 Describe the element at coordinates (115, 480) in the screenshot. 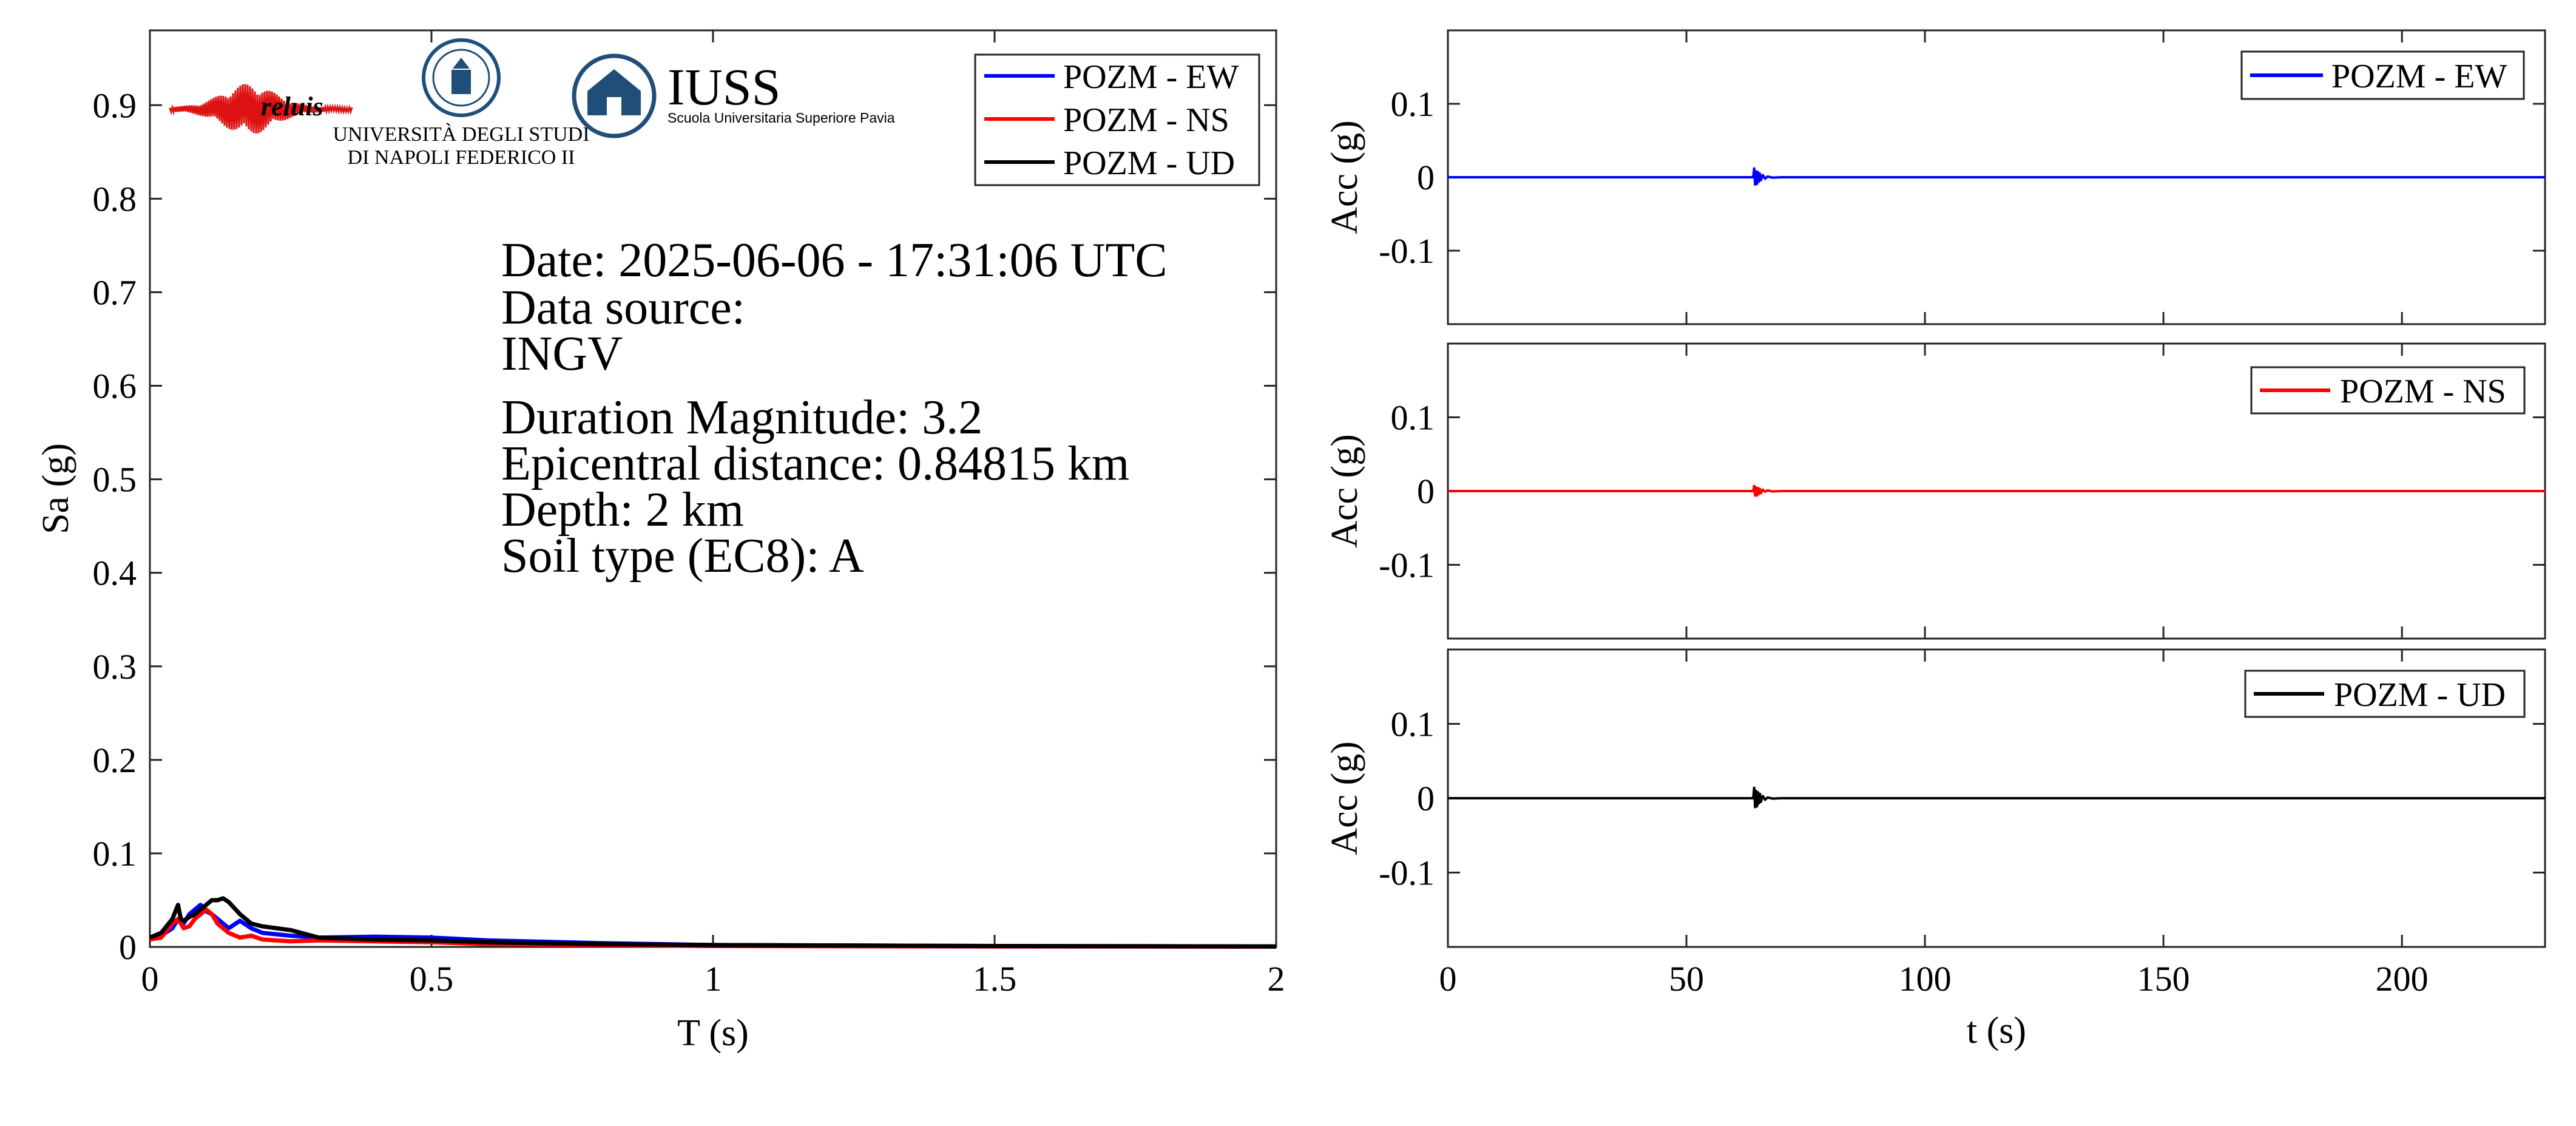

I see `spectrum-ytick-label: 0.5` at that location.